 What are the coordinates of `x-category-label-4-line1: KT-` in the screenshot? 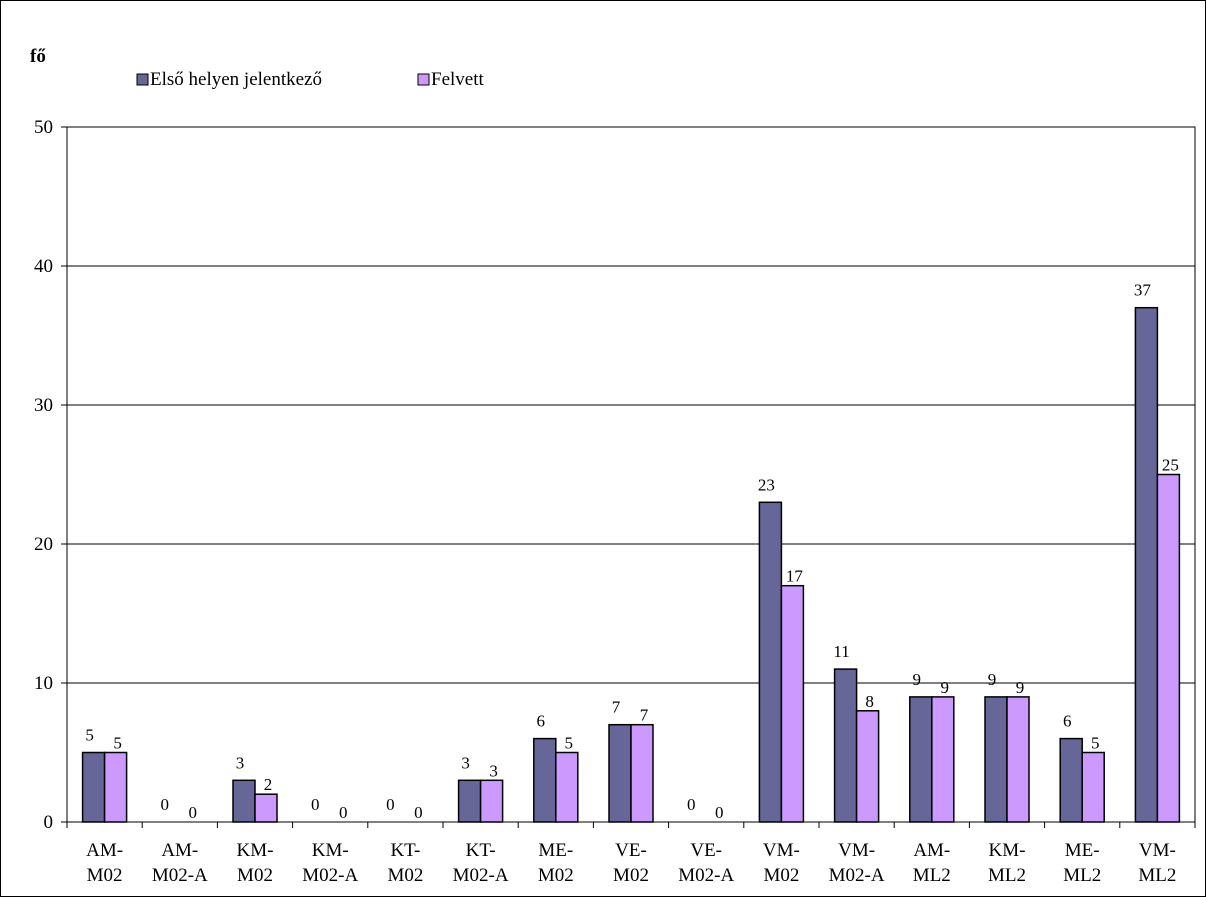 It's located at (405, 850).